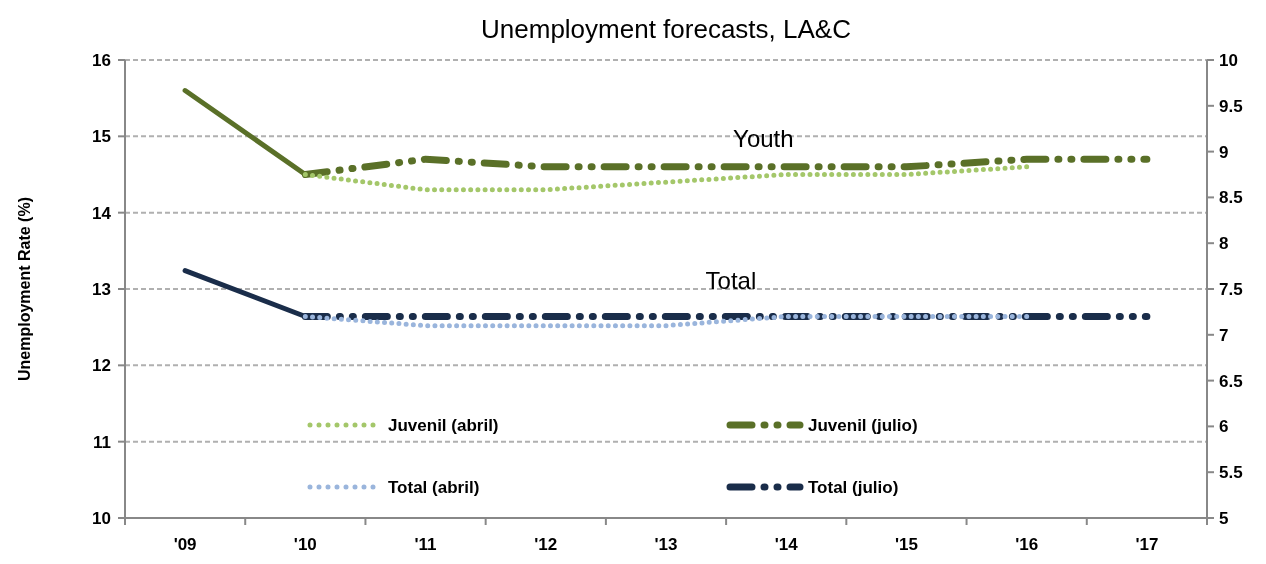 The height and width of the screenshot is (564, 1266). I want to click on legend-label: Juvenil (julio), so click(863, 425).